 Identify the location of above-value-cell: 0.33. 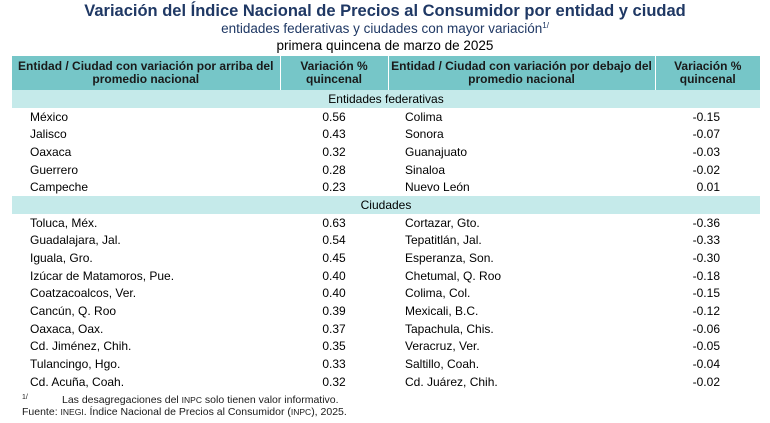
(334, 364).